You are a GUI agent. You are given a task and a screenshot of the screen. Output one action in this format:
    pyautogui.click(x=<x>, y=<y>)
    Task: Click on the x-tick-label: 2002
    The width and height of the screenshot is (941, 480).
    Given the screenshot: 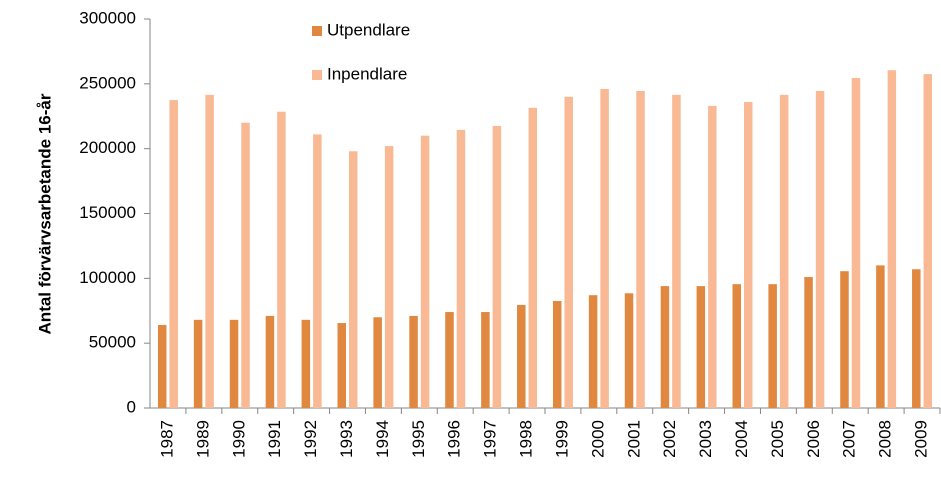 What is the action you would take?
    pyautogui.click(x=669, y=439)
    